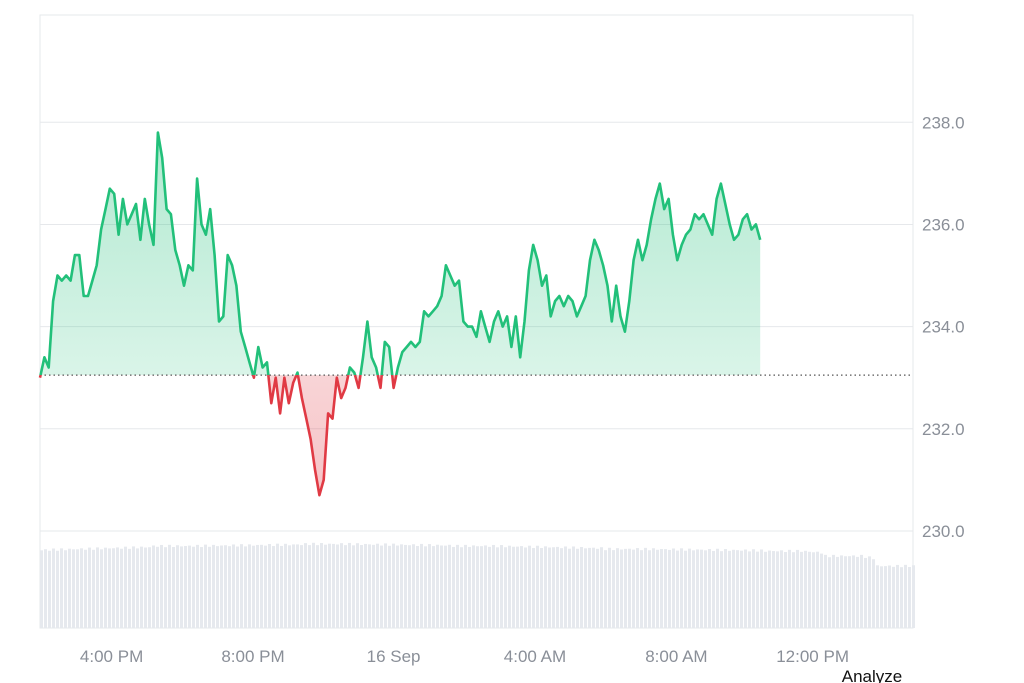  What do you see at coordinates (872, 675) in the screenshot?
I see `analyze-link: Analyze` at bounding box center [872, 675].